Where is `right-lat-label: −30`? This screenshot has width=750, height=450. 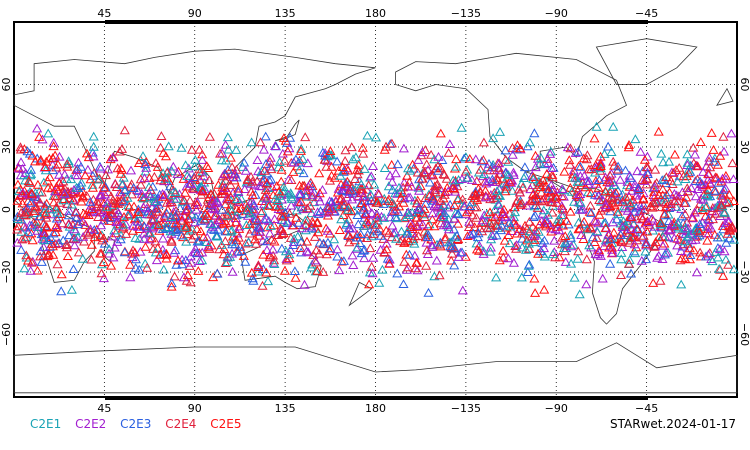
right-lat-label: −30 is located at coordinates (744, 271).